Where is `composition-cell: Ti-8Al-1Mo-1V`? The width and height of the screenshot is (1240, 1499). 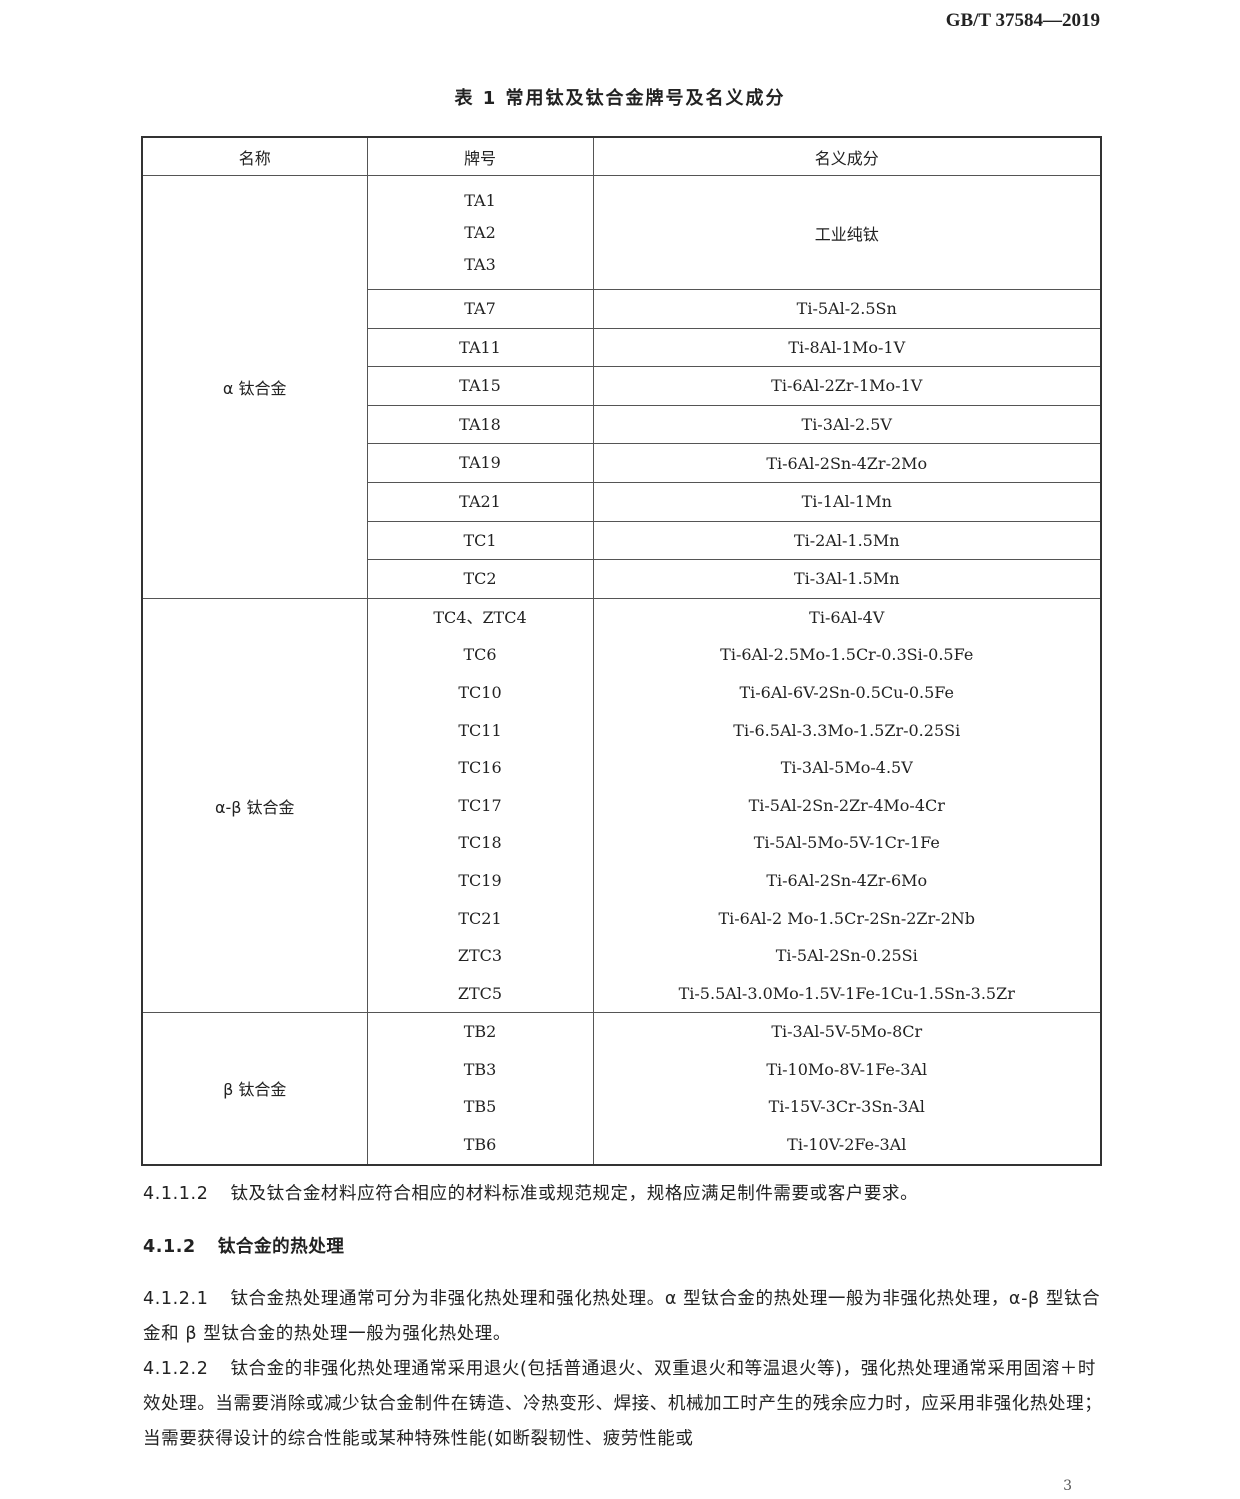 composition-cell: Ti-8Al-1Mo-1V is located at coordinates (847, 347).